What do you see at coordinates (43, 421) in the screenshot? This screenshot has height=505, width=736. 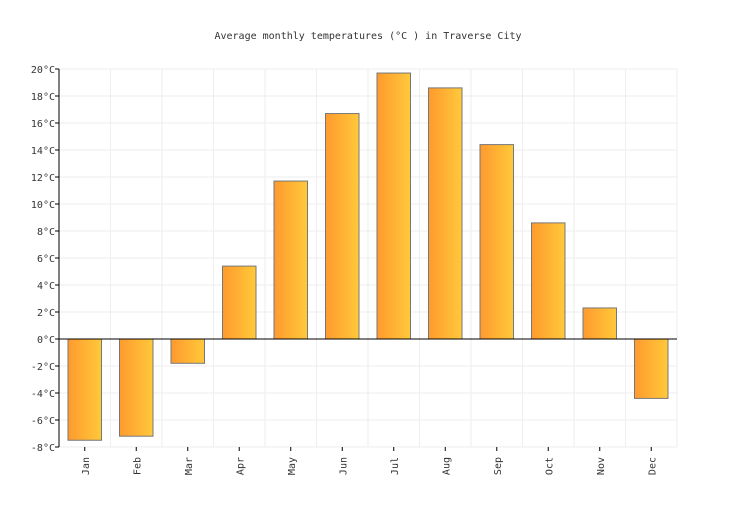 I see `y-tick-label: -6°C` at bounding box center [43, 421].